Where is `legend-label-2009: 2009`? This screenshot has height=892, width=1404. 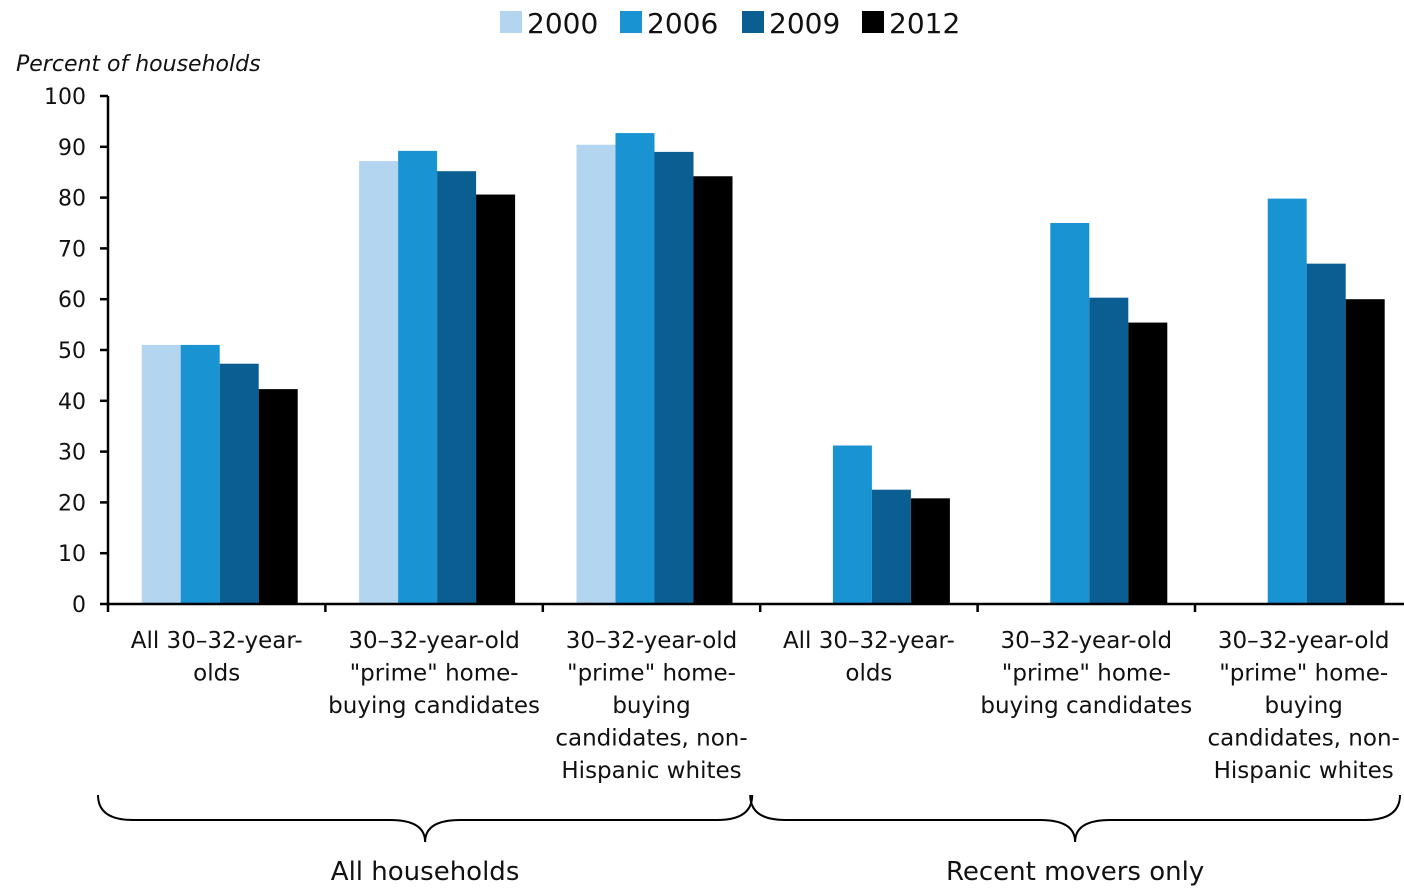
legend-label-2009: 2009 is located at coordinates (804, 23).